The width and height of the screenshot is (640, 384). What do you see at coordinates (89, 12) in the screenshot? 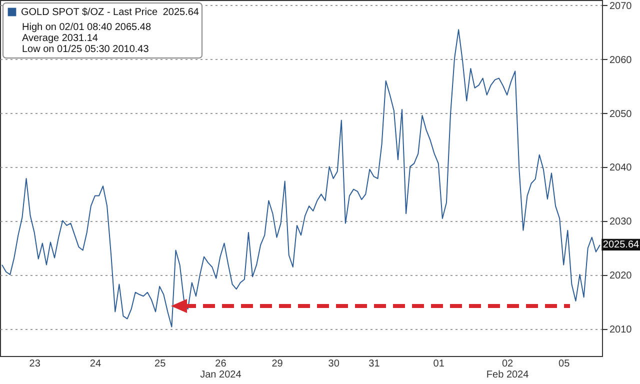
I see `legend-label: GOLD SPOT $/OZ - Last Price` at bounding box center [89, 12].